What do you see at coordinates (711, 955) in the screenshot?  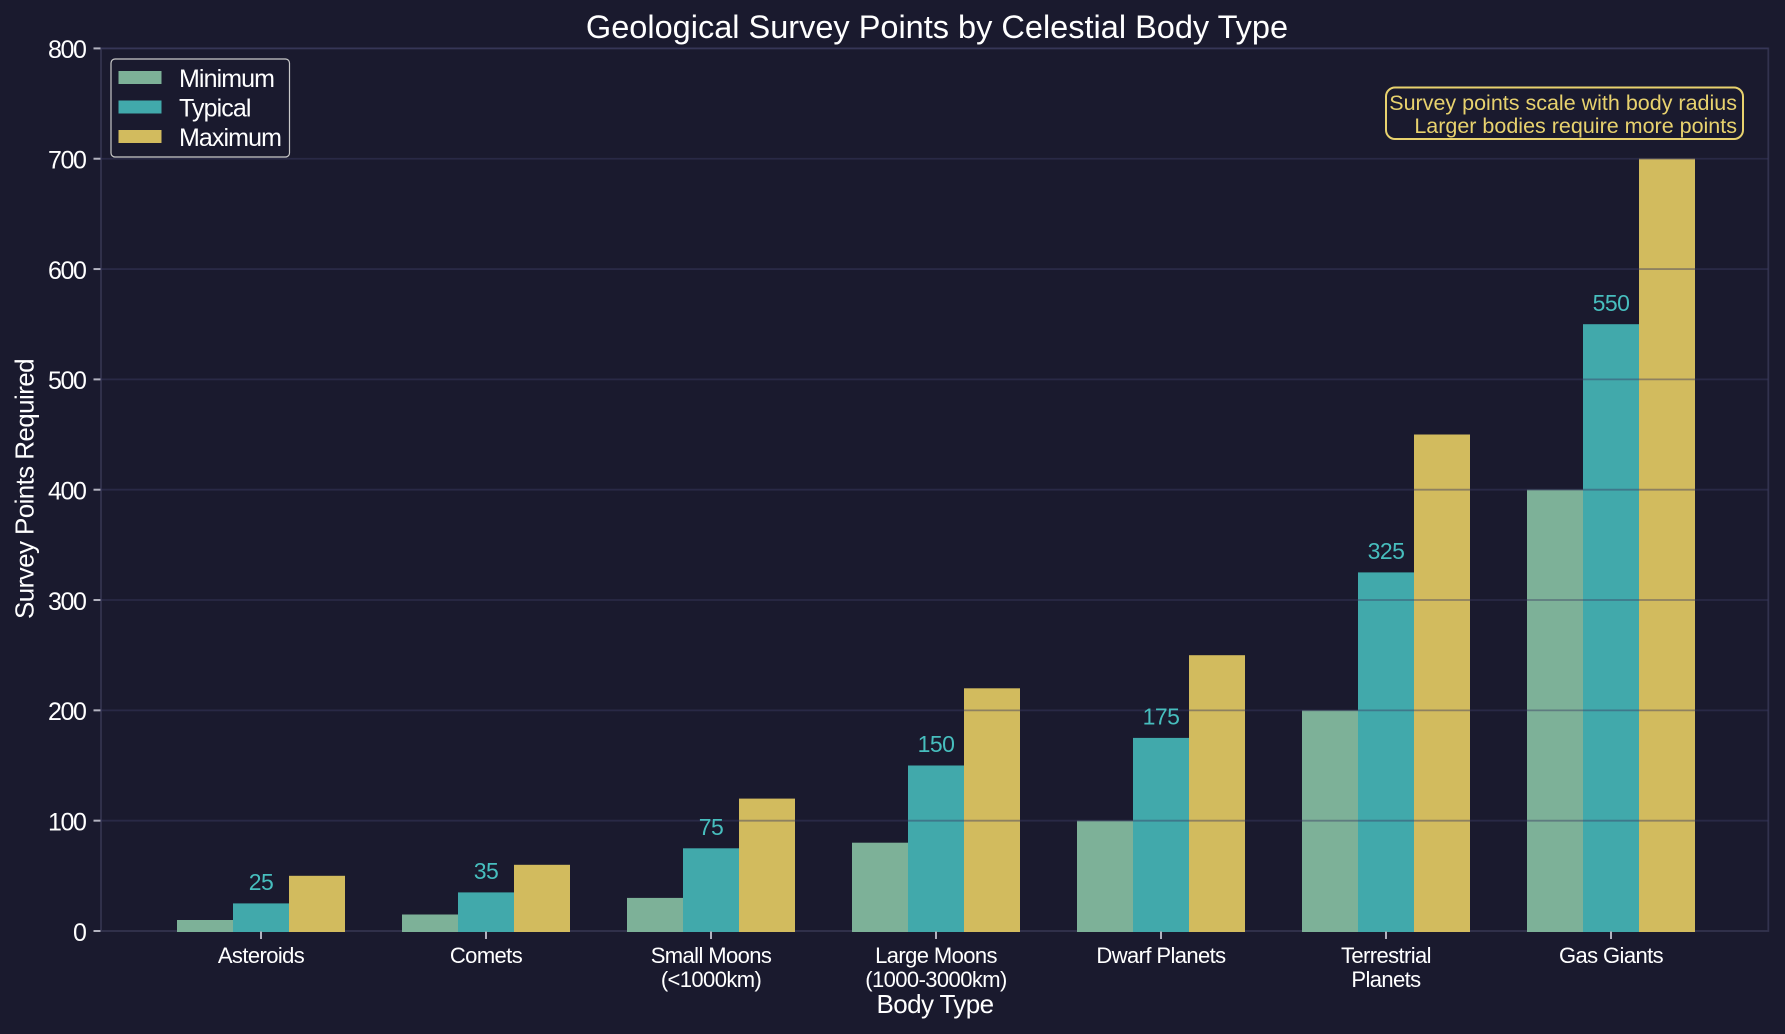 I see `svg-text: Small Moons` at bounding box center [711, 955].